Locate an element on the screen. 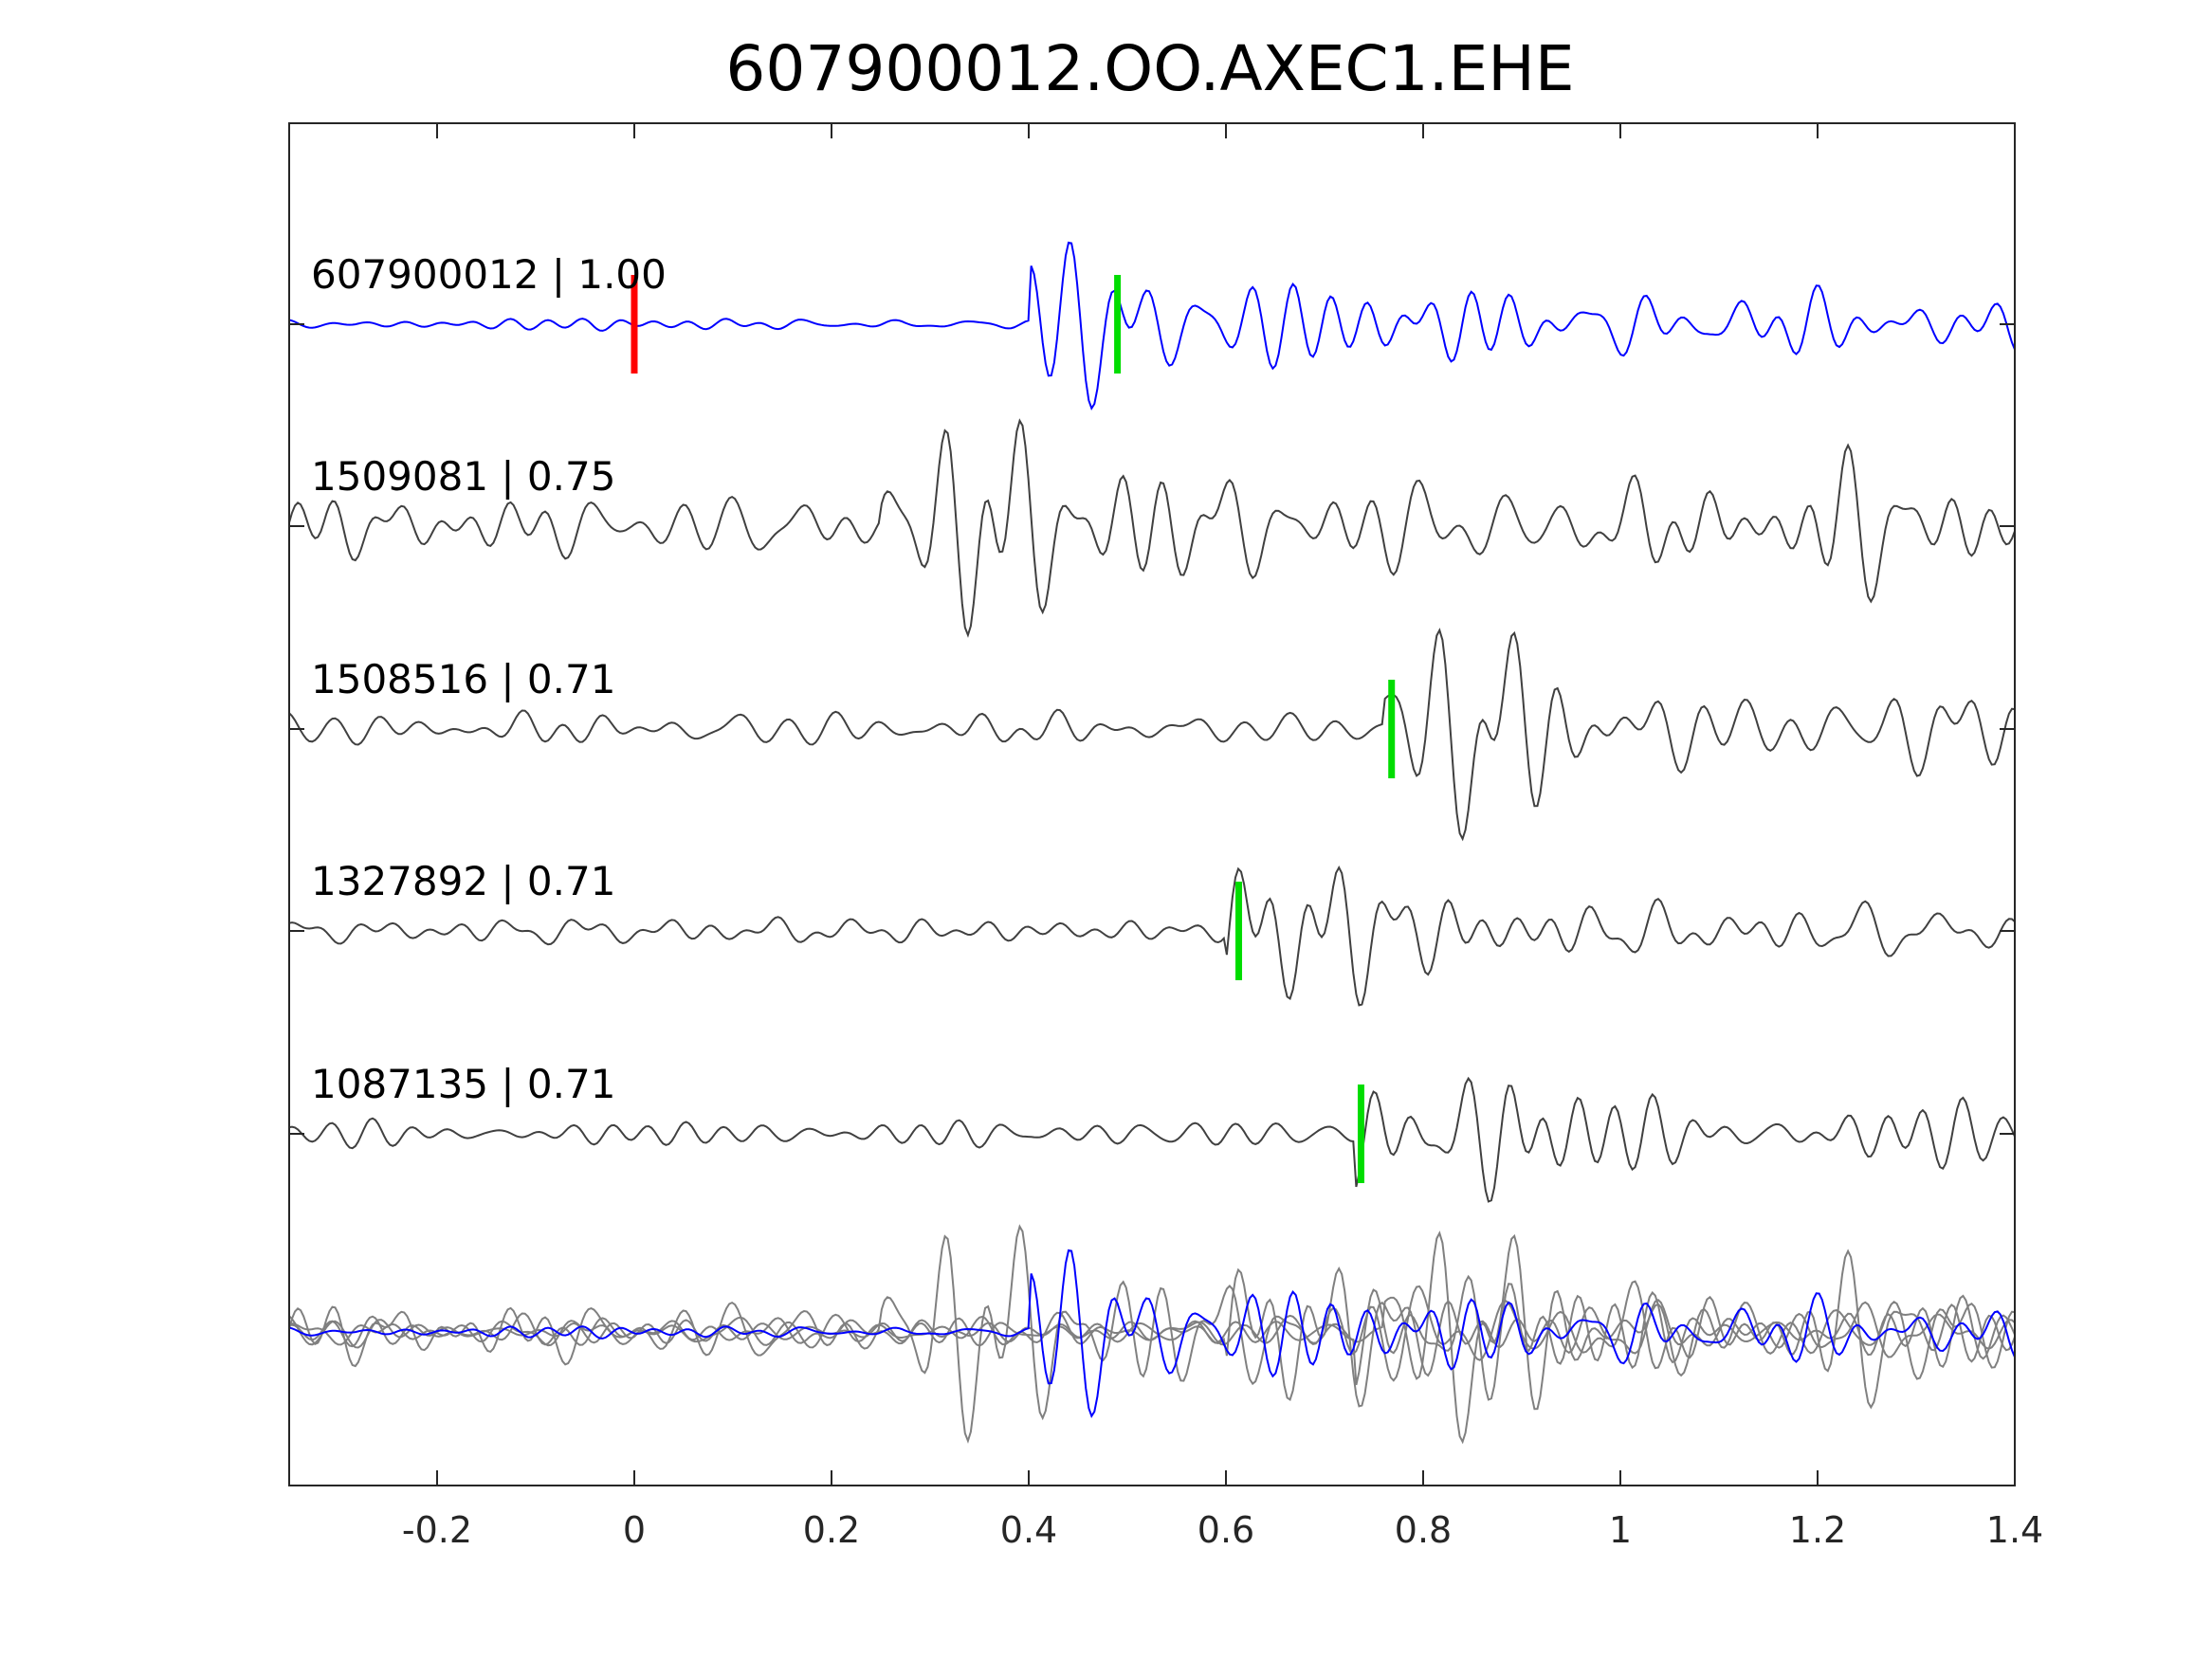 The width and height of the screenshot is (2212, 1659). trace-label: 1327892 | 0.71 is located at coordinates (463, 881).